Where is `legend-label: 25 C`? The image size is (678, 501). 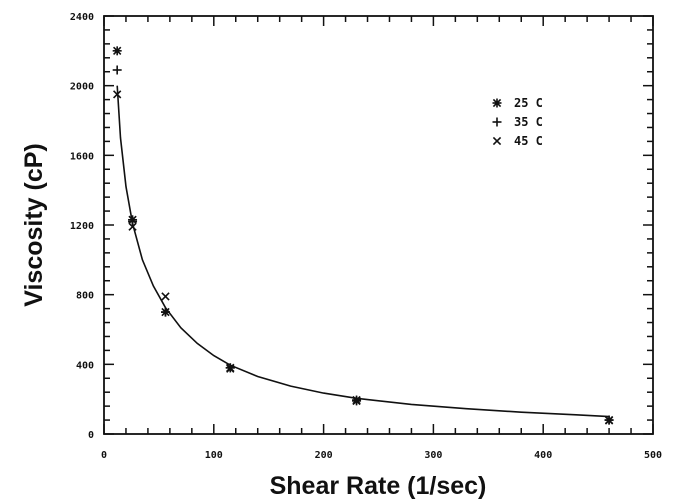 legend-label: 25 C is located at coordinates (528, 103).